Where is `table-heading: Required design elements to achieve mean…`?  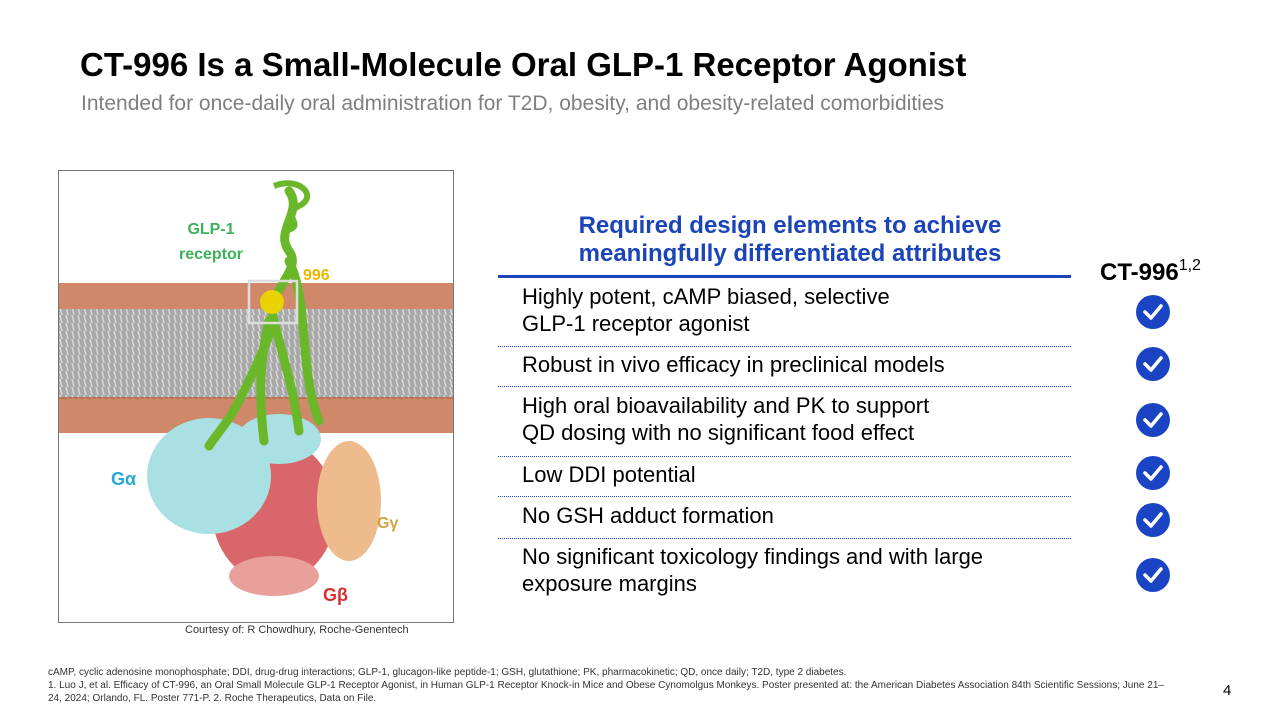
table-heading: Required design elements to achieve mean… is located at coordinates (790, 239).